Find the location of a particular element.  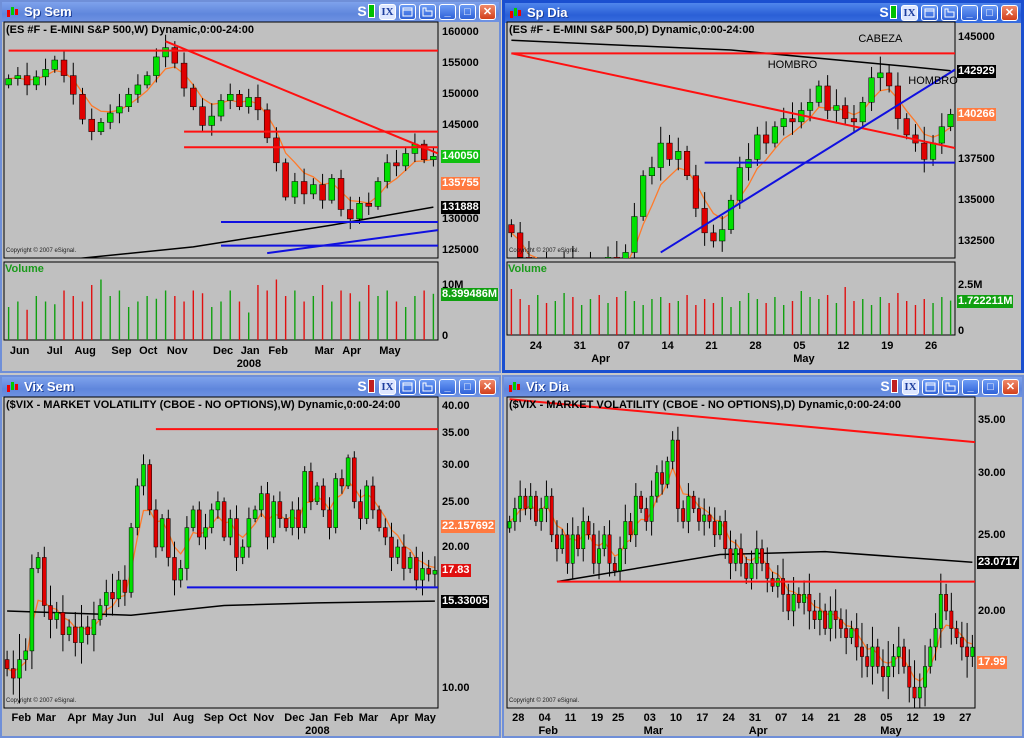

price-axis-label: 135000 is located at coordinates (976, 200).